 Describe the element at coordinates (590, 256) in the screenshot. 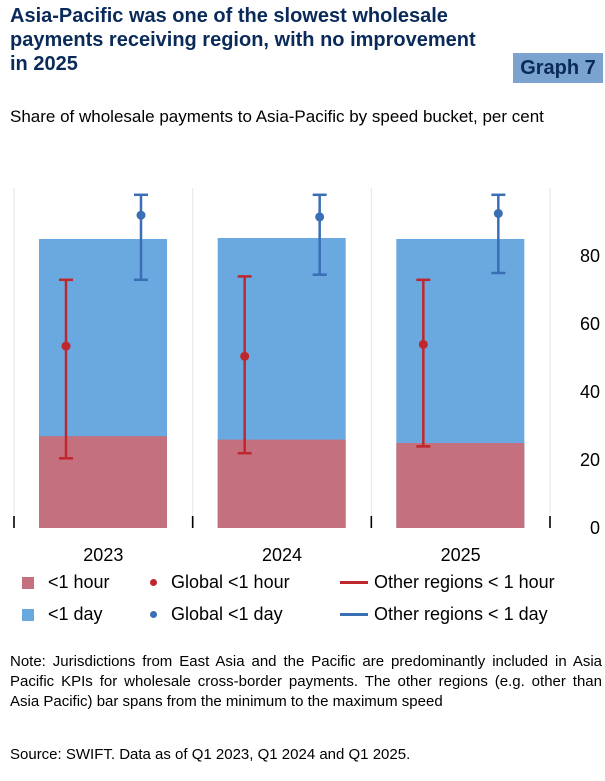

I see `y-tick-label: 80` at that location.